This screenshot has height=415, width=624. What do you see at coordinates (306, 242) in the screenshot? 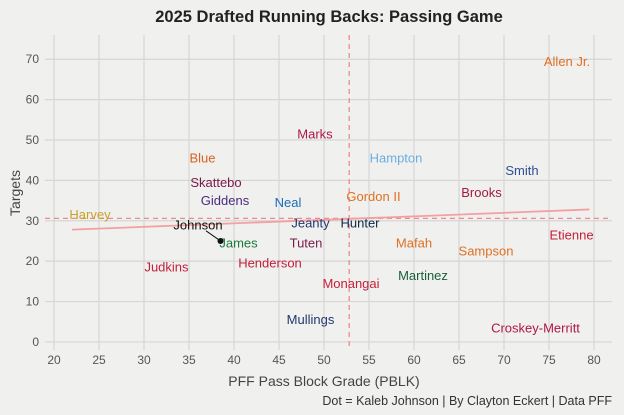
I see `point-label: Tuten` at bounding box center [306, 242].